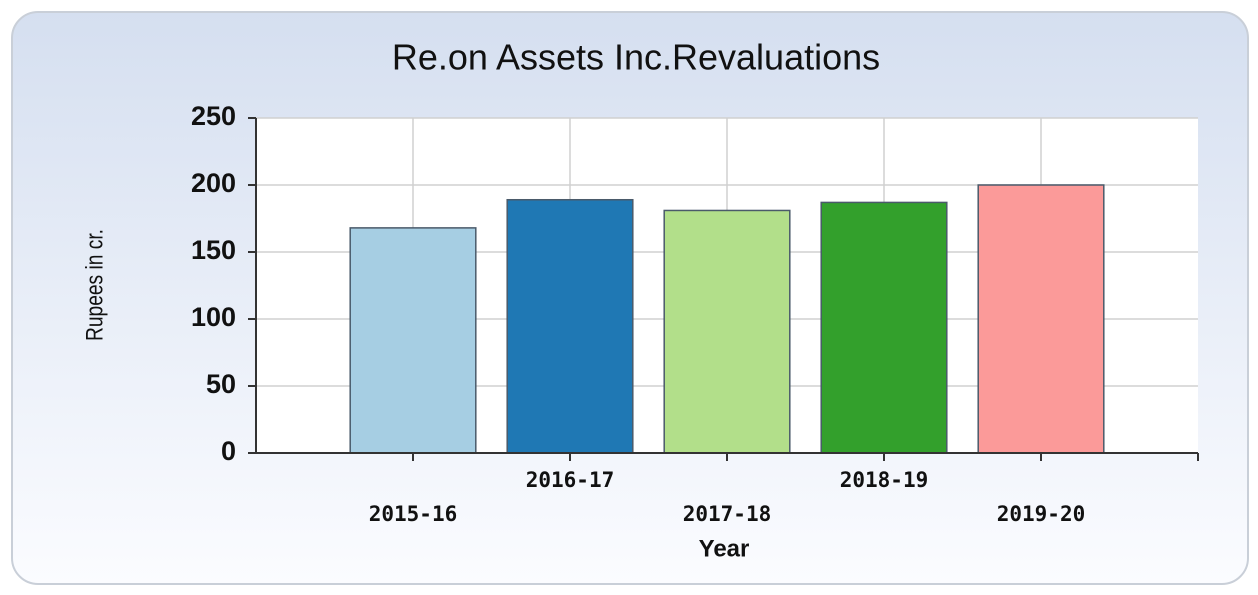 This screenshot has height=595, width=1258. I want to click on x-tick-label: 2019-20, so click(1041, 514).